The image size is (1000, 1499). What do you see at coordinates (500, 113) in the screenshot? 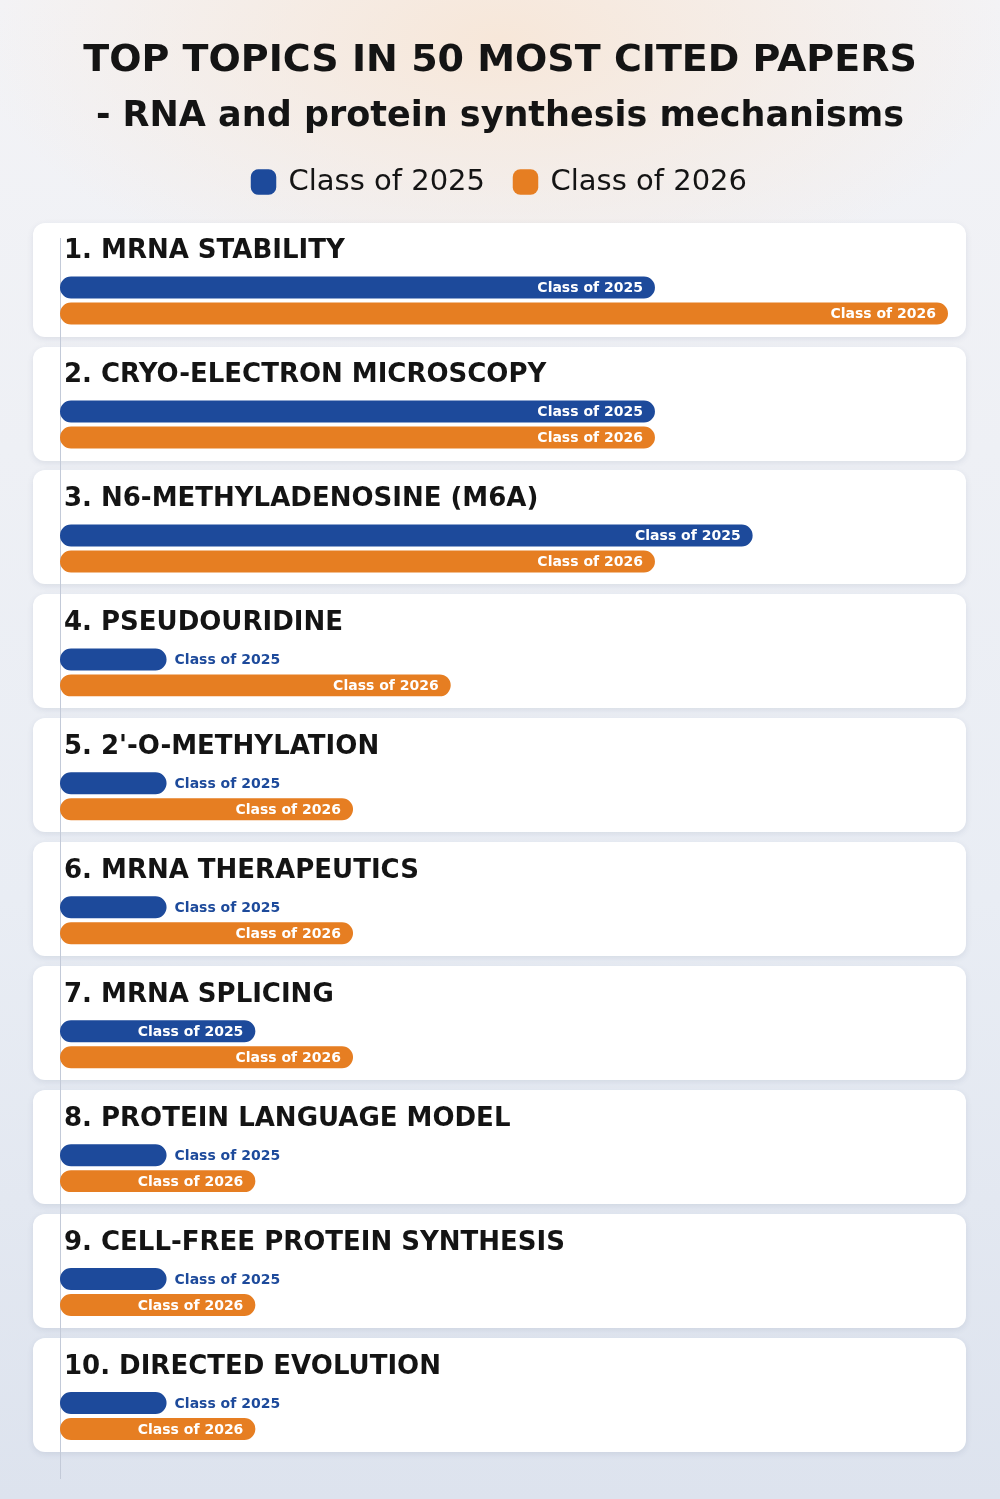
I see `chart-subtitle: - RNA and protein synthesis mechanisms` at bounding box center [500, 113].